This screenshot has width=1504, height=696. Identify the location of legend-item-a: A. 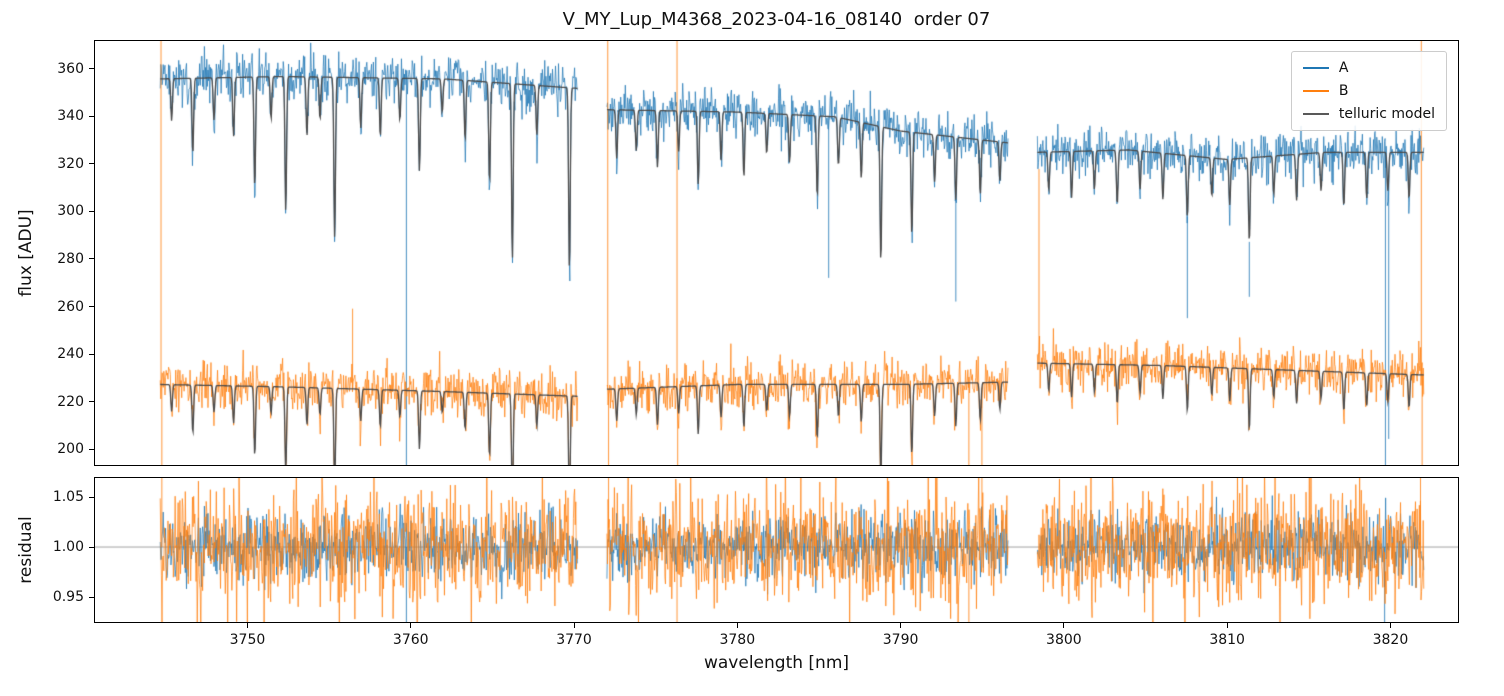
(1368, 68).